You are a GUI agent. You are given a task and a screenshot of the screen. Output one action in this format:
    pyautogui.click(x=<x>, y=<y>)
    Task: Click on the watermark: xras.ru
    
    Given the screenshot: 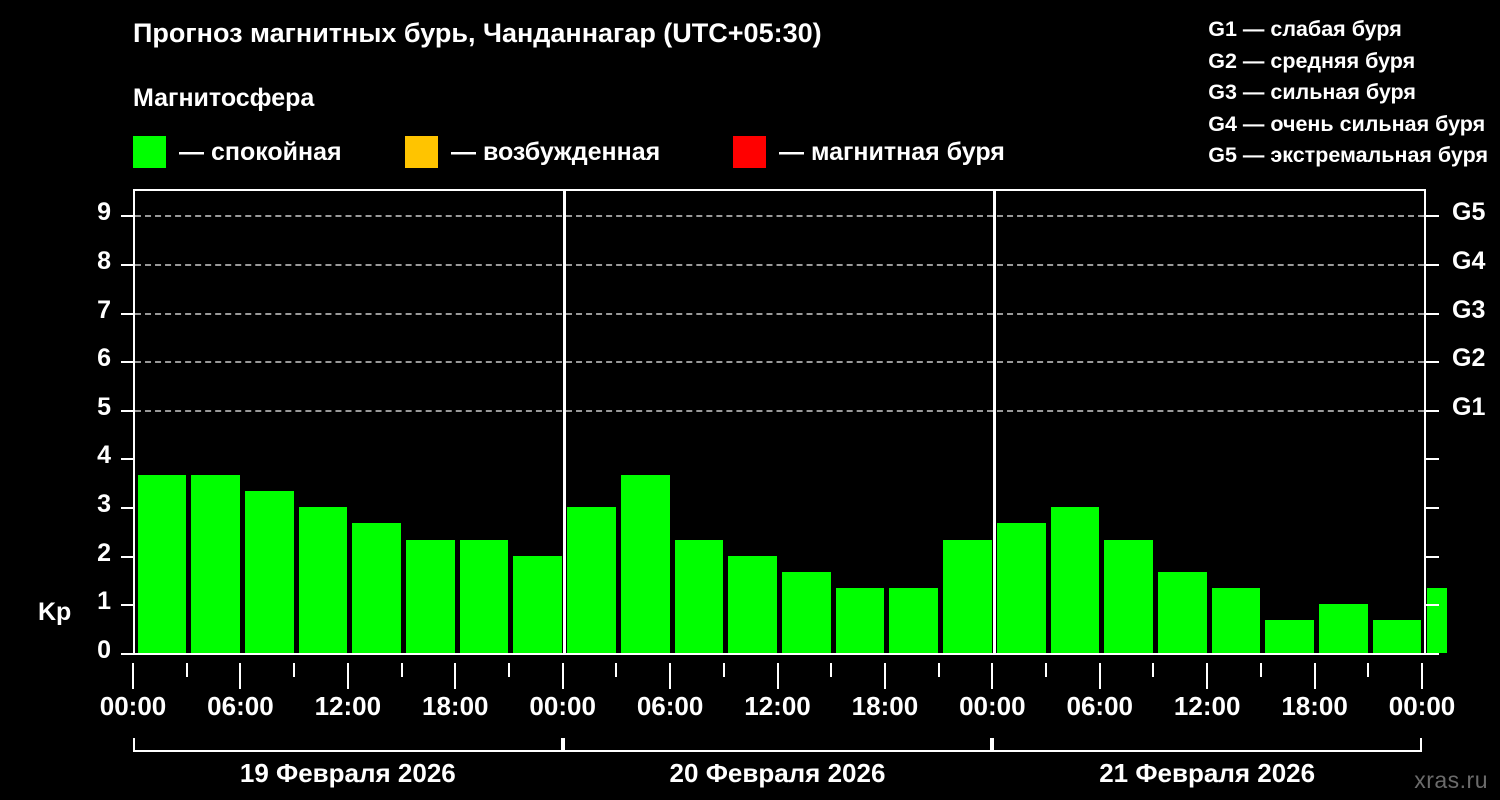 What is the action you would take?
    pyautogui.click(x=1451, y=780)
    